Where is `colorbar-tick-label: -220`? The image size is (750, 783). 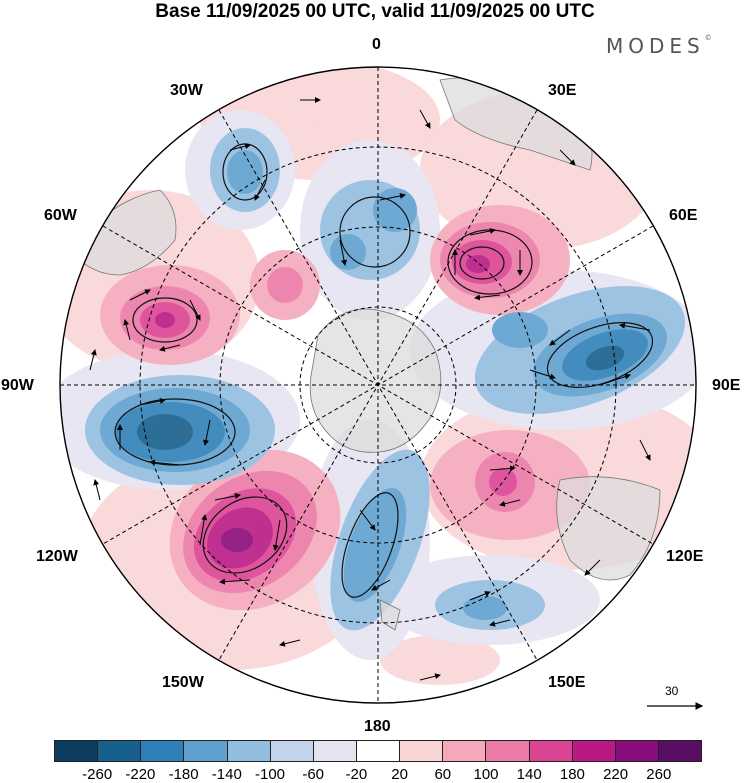
colorbar-tick-label: -220 is located at coordinates (140, 774).